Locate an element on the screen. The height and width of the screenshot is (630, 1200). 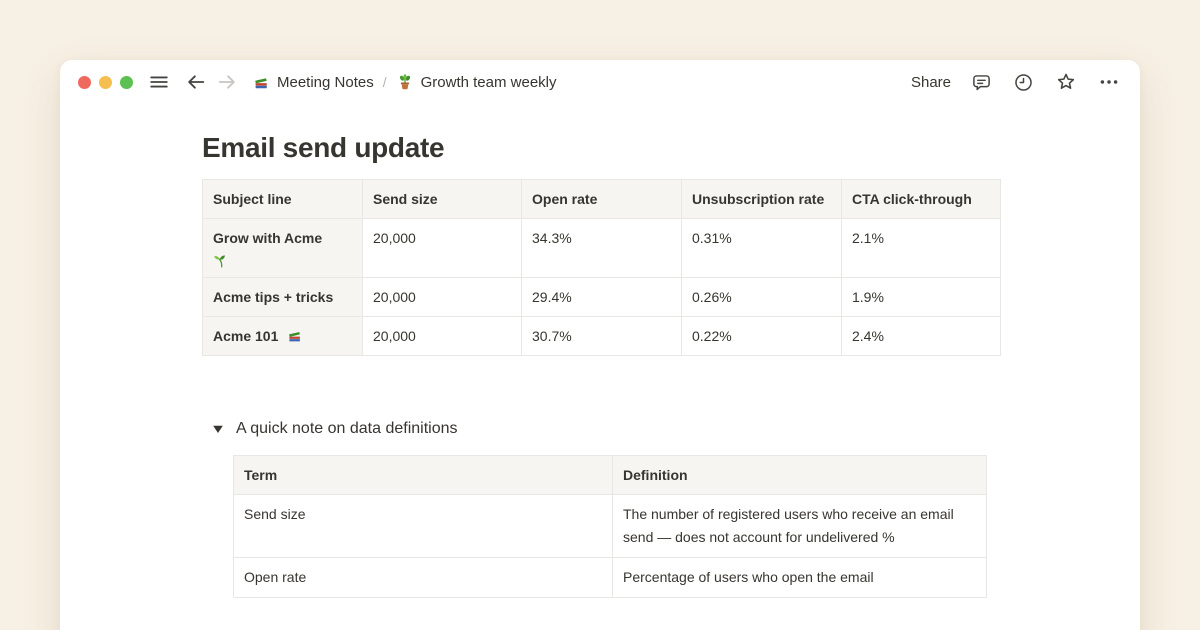
ellipsis-icon is located at coordinates (1109, 82).